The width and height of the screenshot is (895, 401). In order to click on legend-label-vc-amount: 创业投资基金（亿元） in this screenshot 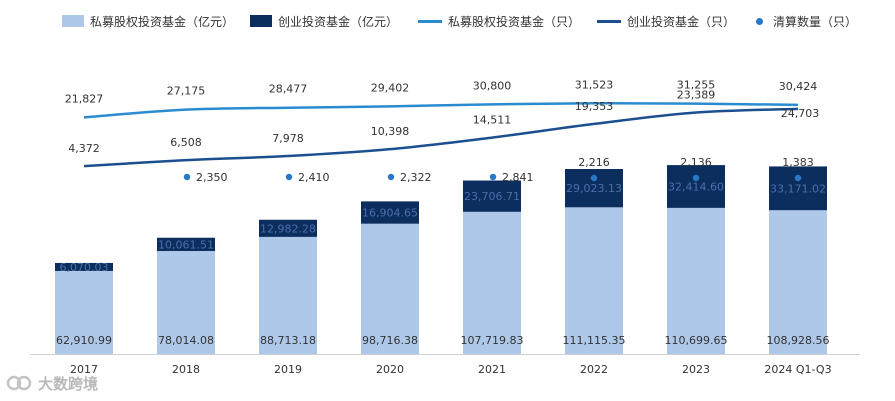, I will do `click(338, 21)`.